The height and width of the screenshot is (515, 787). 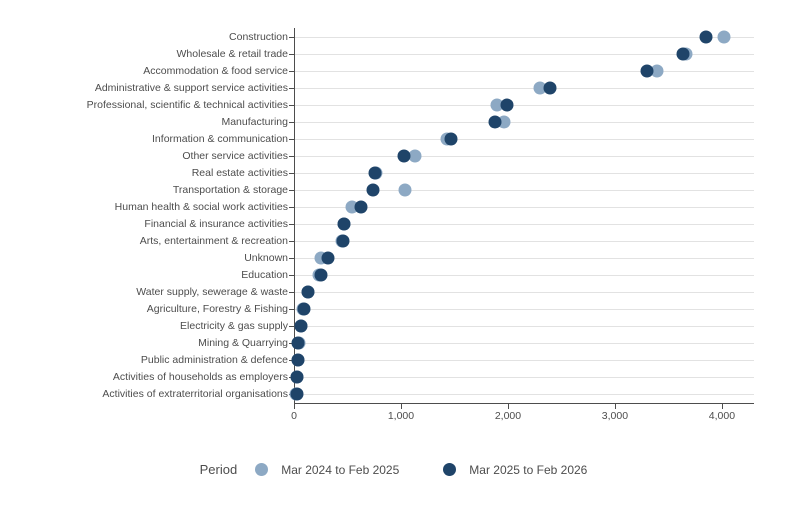 What do you see at coordinates (294, 416) in the screenshot?
I see `x-axis-tick-label: 0` at bounding box center [294, 416].